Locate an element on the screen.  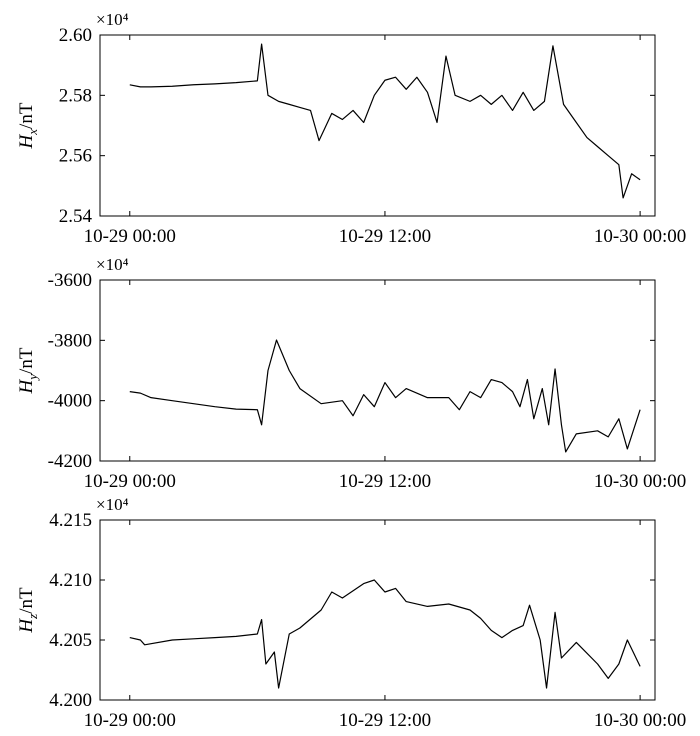
y-tick-label: 4.210 is located at coordinates (70, 580).